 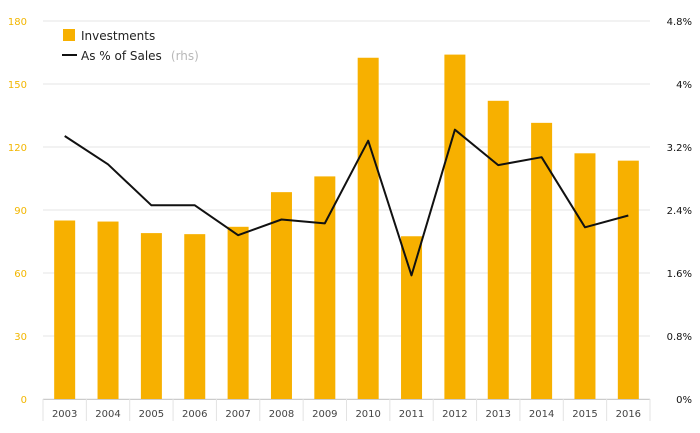 What do you see at coordinates (679, 274) in the screenshot?
I see `y-right-tick-label: 1.6%` at bounding box center [679, 274].